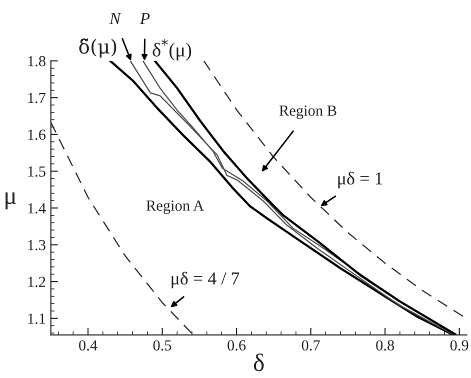 The height and width of the screenshot is (378, 471). Describe the element at coordinates (37, 98) in the screenshot. I see `y-tick-label: 1.7` at that location.